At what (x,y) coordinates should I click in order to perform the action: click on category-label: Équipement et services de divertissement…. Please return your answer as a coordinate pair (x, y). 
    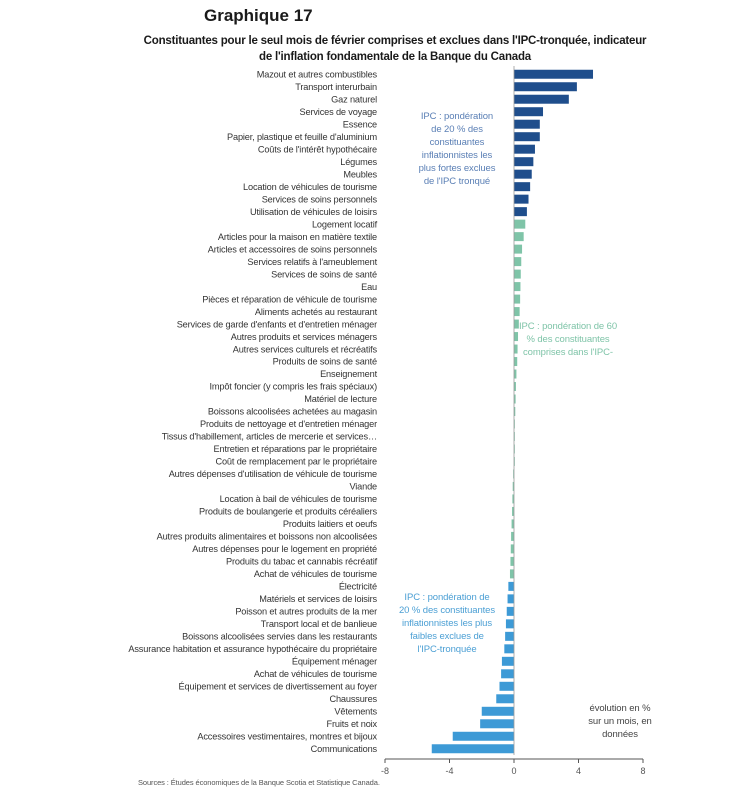
    Looking at the image, I should click on (278, 687).